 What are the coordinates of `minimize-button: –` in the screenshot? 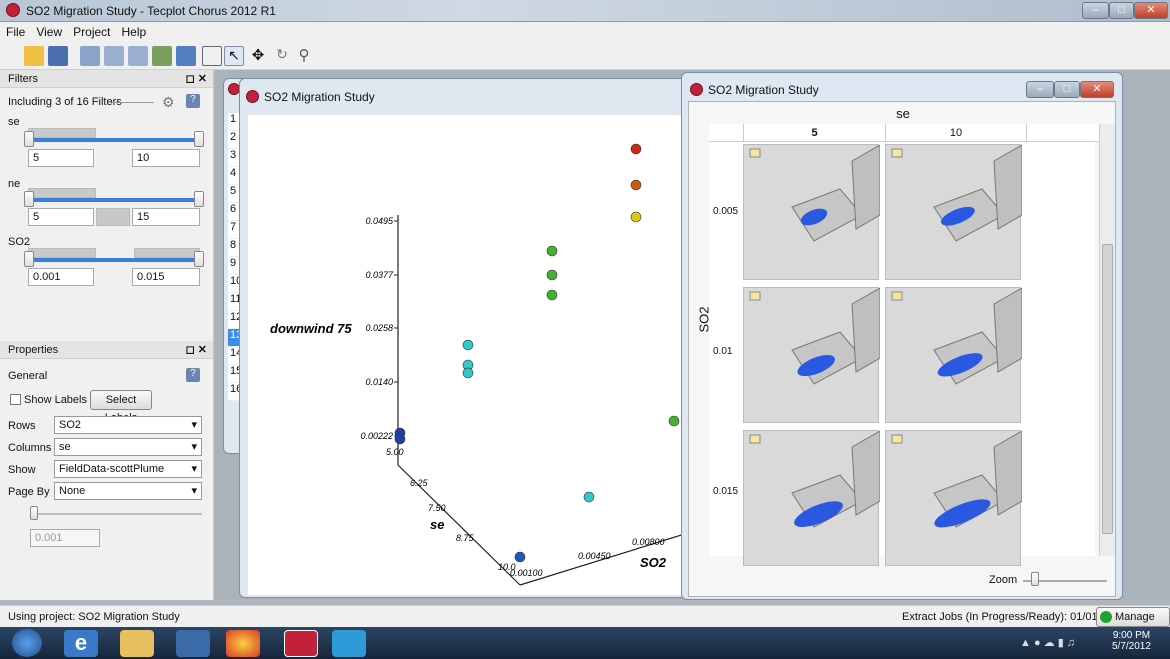 It's located at (1095, 10).